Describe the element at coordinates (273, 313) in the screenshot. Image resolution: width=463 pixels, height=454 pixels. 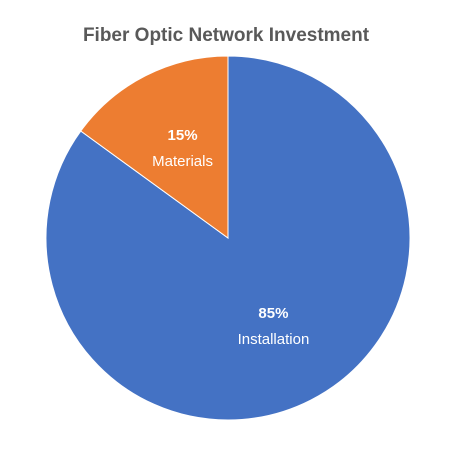
I see `slice-value-label: 85%` at that location.